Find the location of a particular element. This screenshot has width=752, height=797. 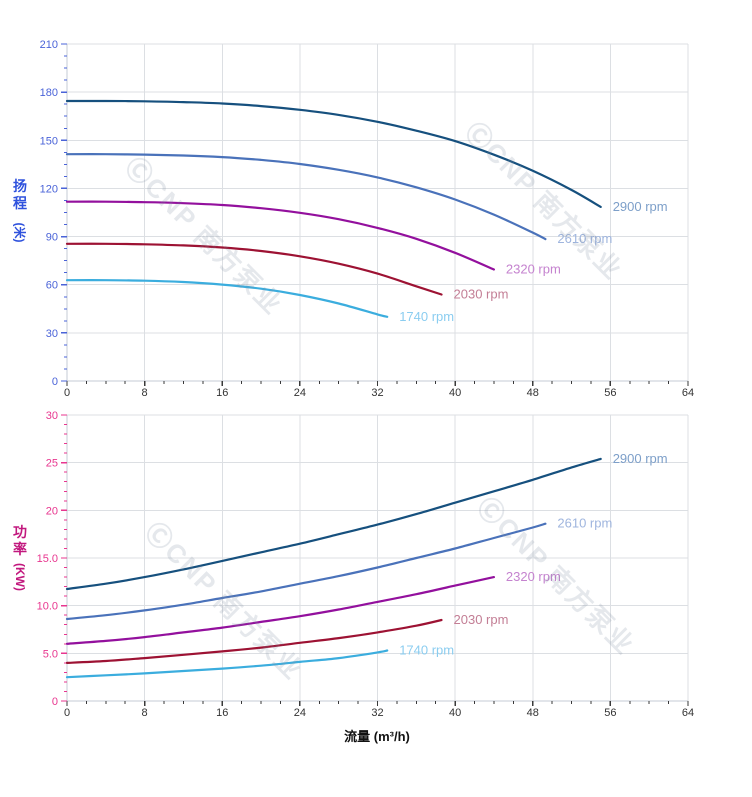

head-y-axis-title: 扬程 (米) is located at coordinates (20, 210).